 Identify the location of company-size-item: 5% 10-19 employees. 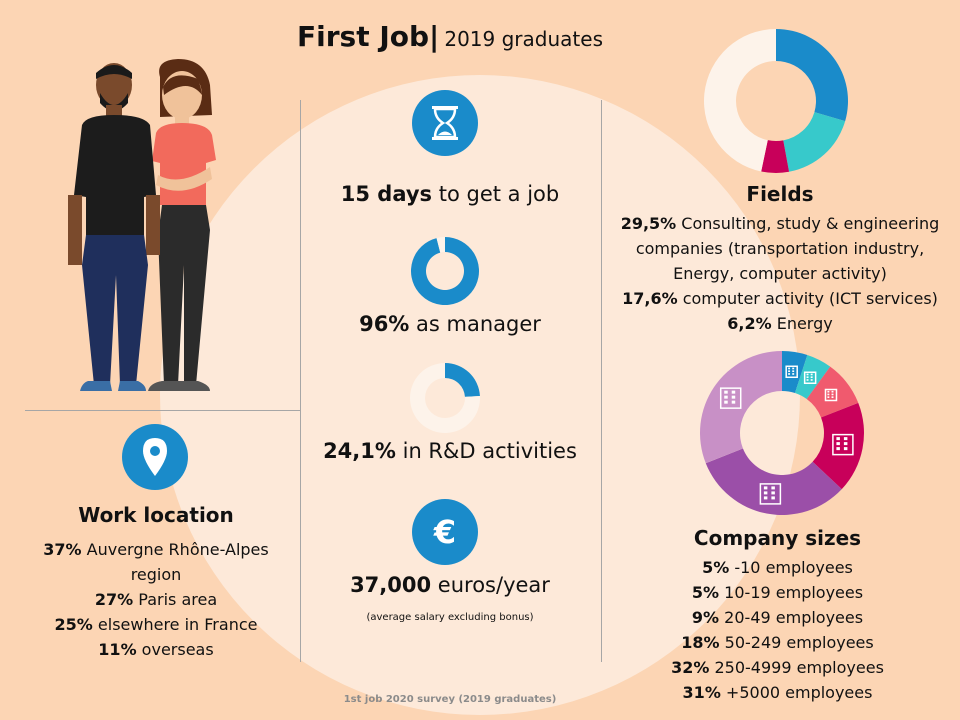
(777, 592).